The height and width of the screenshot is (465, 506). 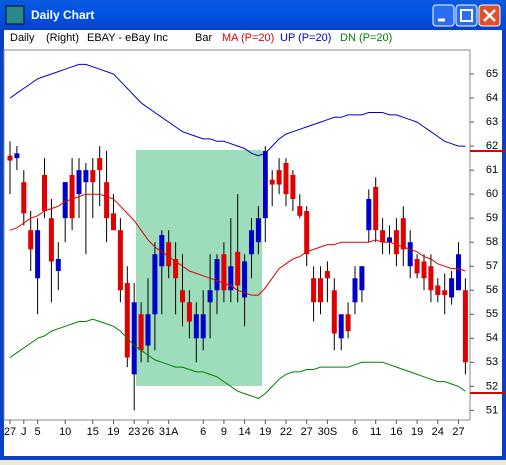 What do you see at coordinates (375, 432) in the screenshot?
I see `x-tick-label: 11` at bounding box center [375, 432].